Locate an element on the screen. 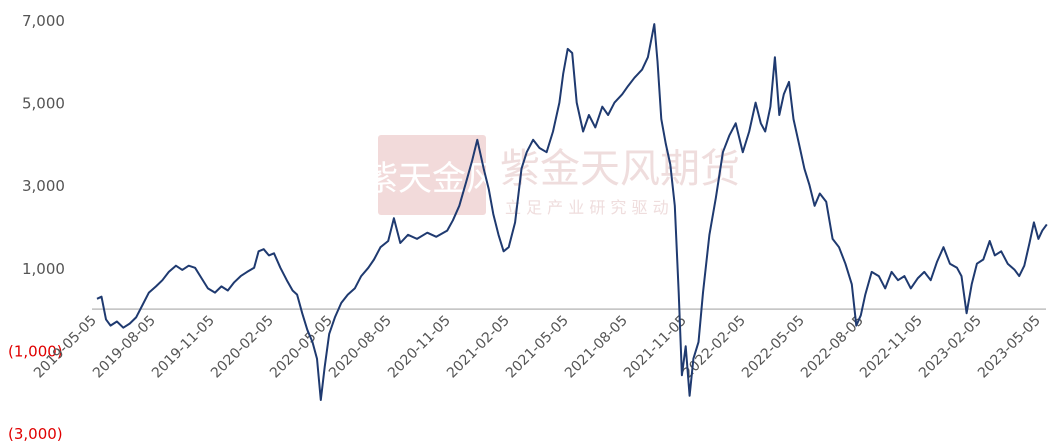  y-tick-label: 5,000 is located at coordinates (43, 104).